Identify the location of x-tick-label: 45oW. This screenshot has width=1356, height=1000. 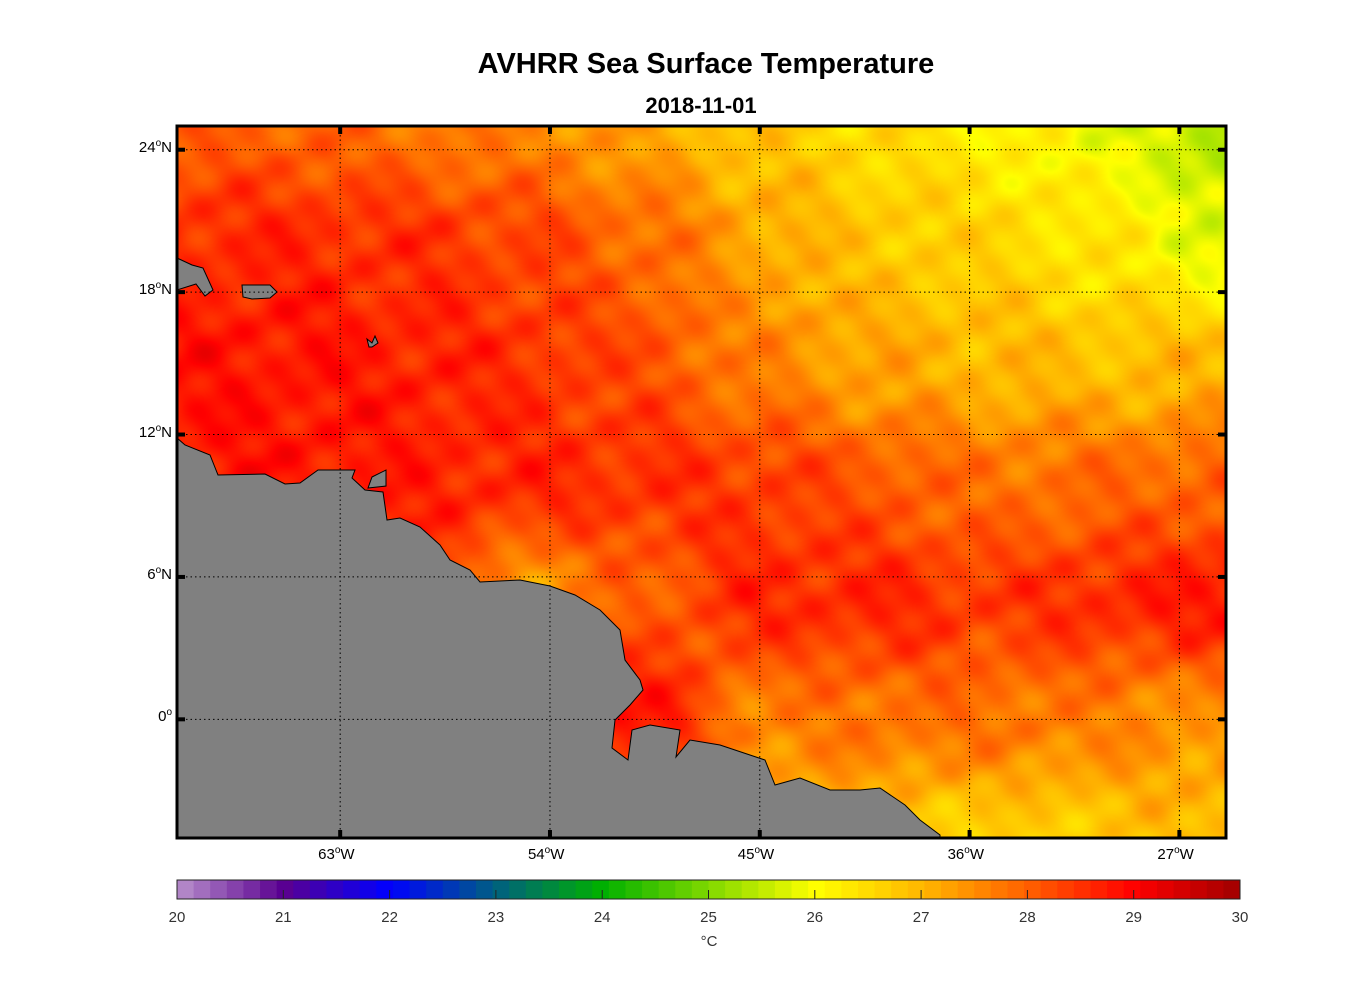
(756, 854).